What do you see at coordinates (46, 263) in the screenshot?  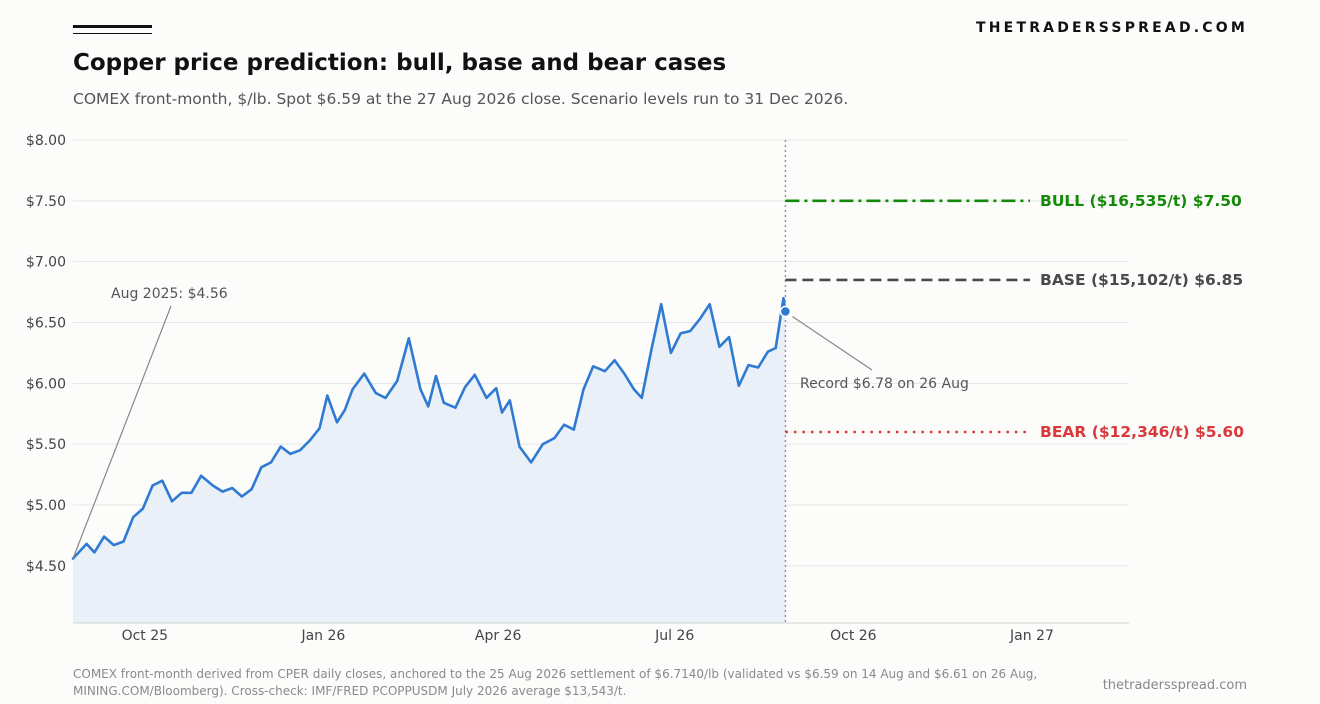 I see `y-tick-label: $7.00` at bounding box center [46, 263].